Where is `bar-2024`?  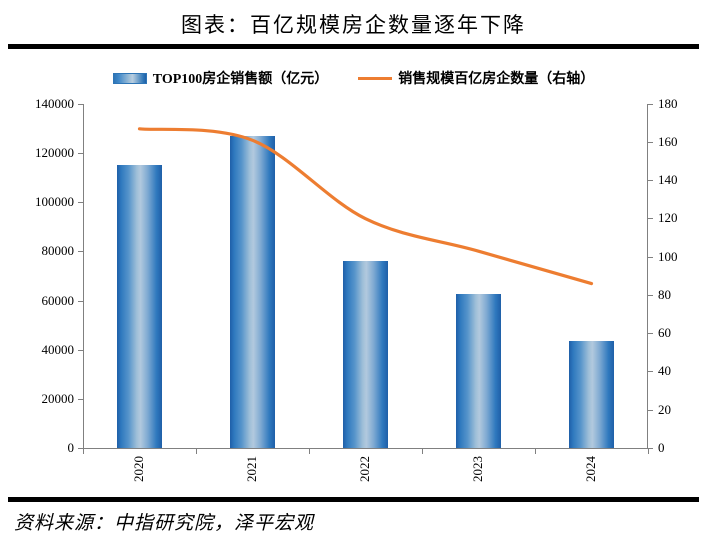
bar-2024 is located at coordinates (591, 394).